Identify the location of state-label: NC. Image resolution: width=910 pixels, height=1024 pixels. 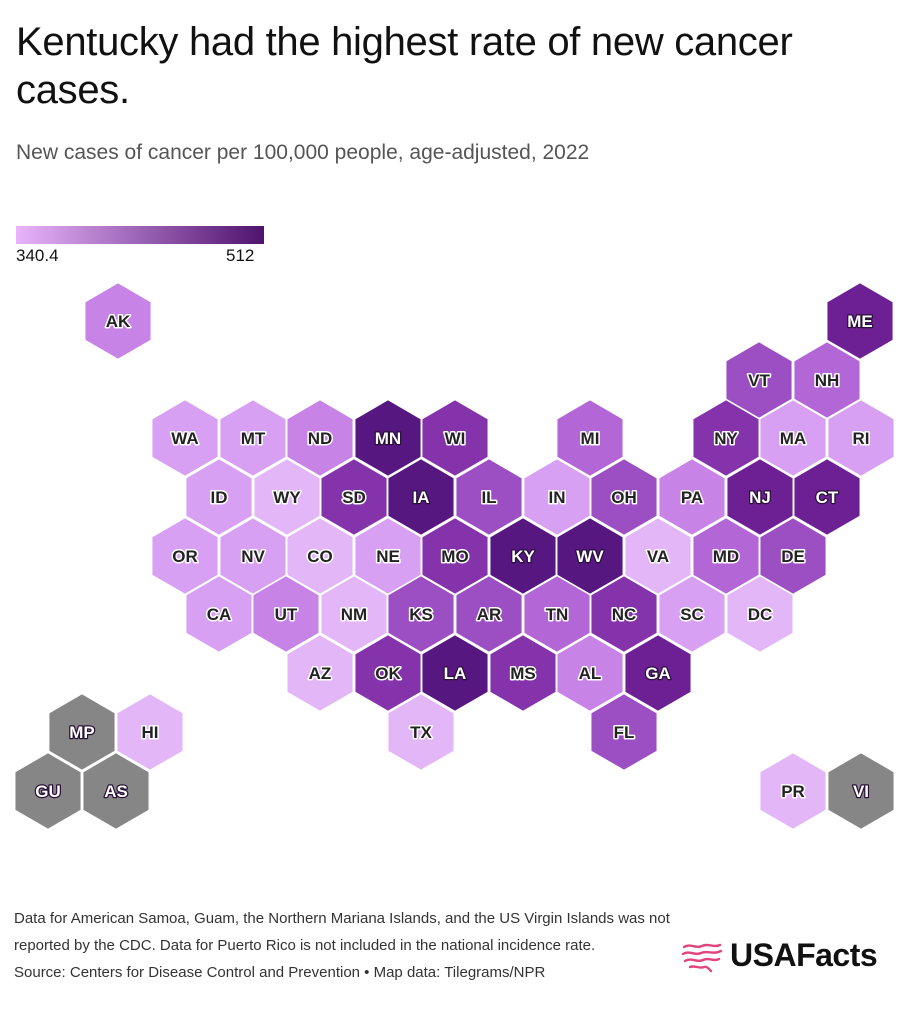
(624, 614).